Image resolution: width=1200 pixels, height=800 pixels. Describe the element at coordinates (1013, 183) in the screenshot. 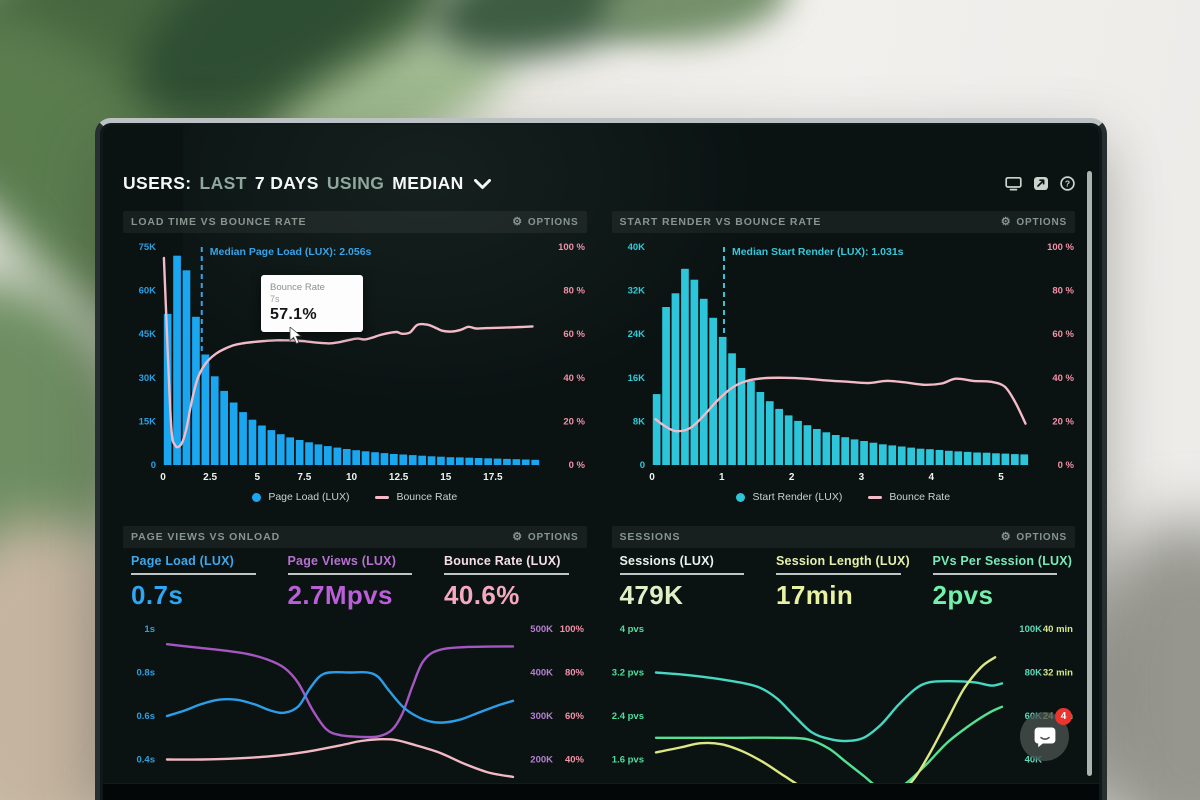

I see `display-icon` at that location.